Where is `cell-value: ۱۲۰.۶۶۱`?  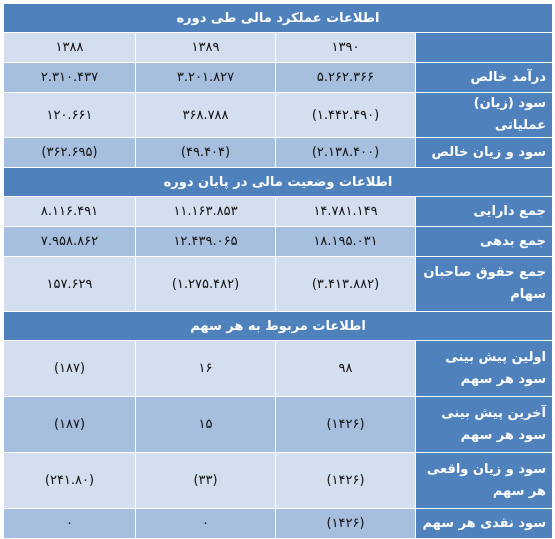
cell-value: ۱۲۰.۶۶۱ is located at coordinates (69, 115).